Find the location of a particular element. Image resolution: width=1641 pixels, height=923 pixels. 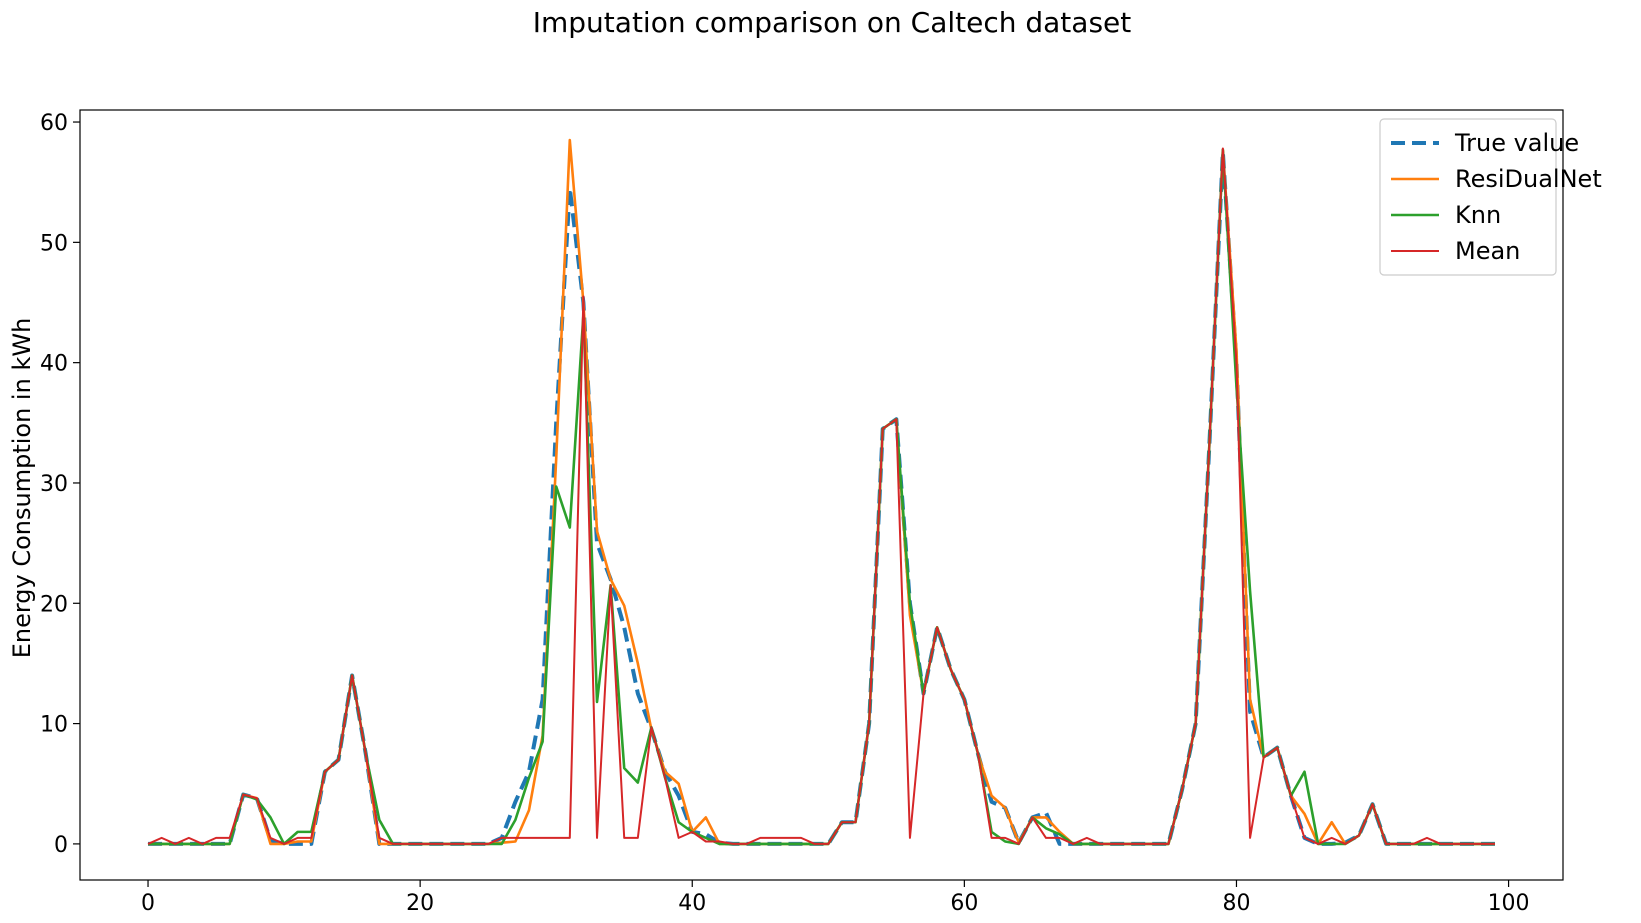

legend: True value ResiDualNet Knn Mean is located at coordinates (1490, 197).